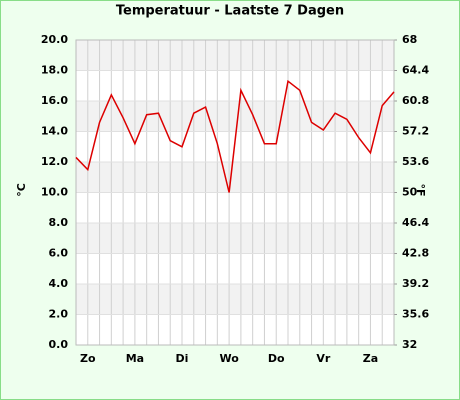 The width and height of the screenshot is (460, 400). I want to click on y2-tick-label: 46.4, so click(415, 222).